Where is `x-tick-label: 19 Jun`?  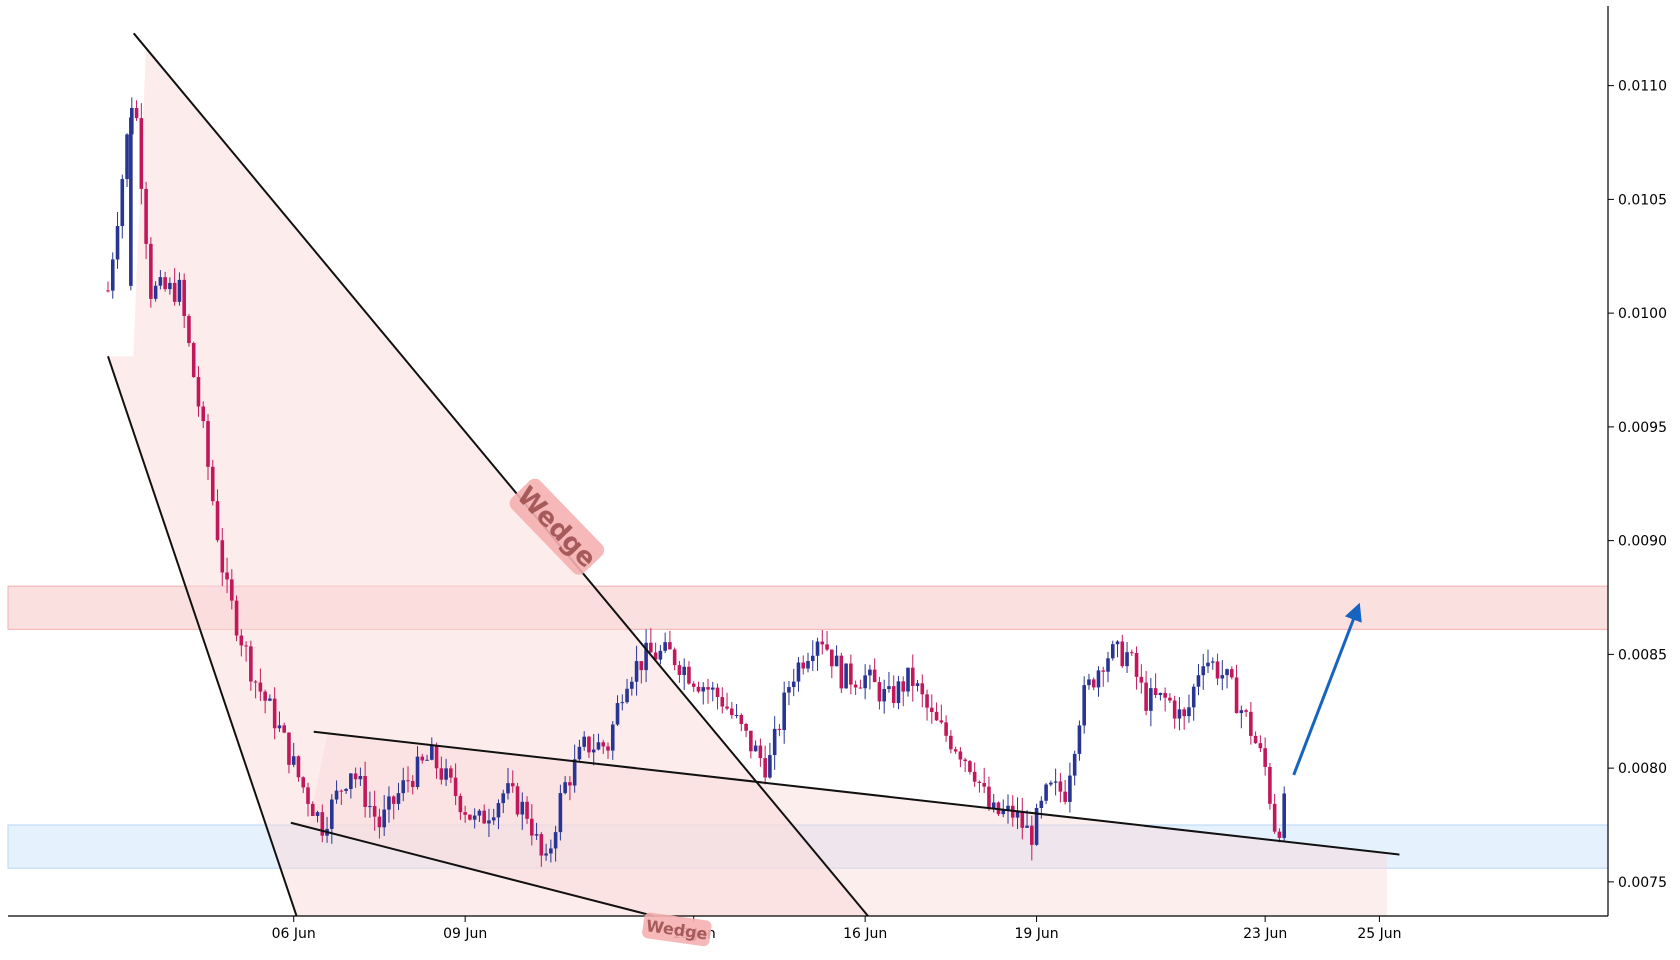 x-tick-label: 19 Jun is located at coordinates (1037, 934).